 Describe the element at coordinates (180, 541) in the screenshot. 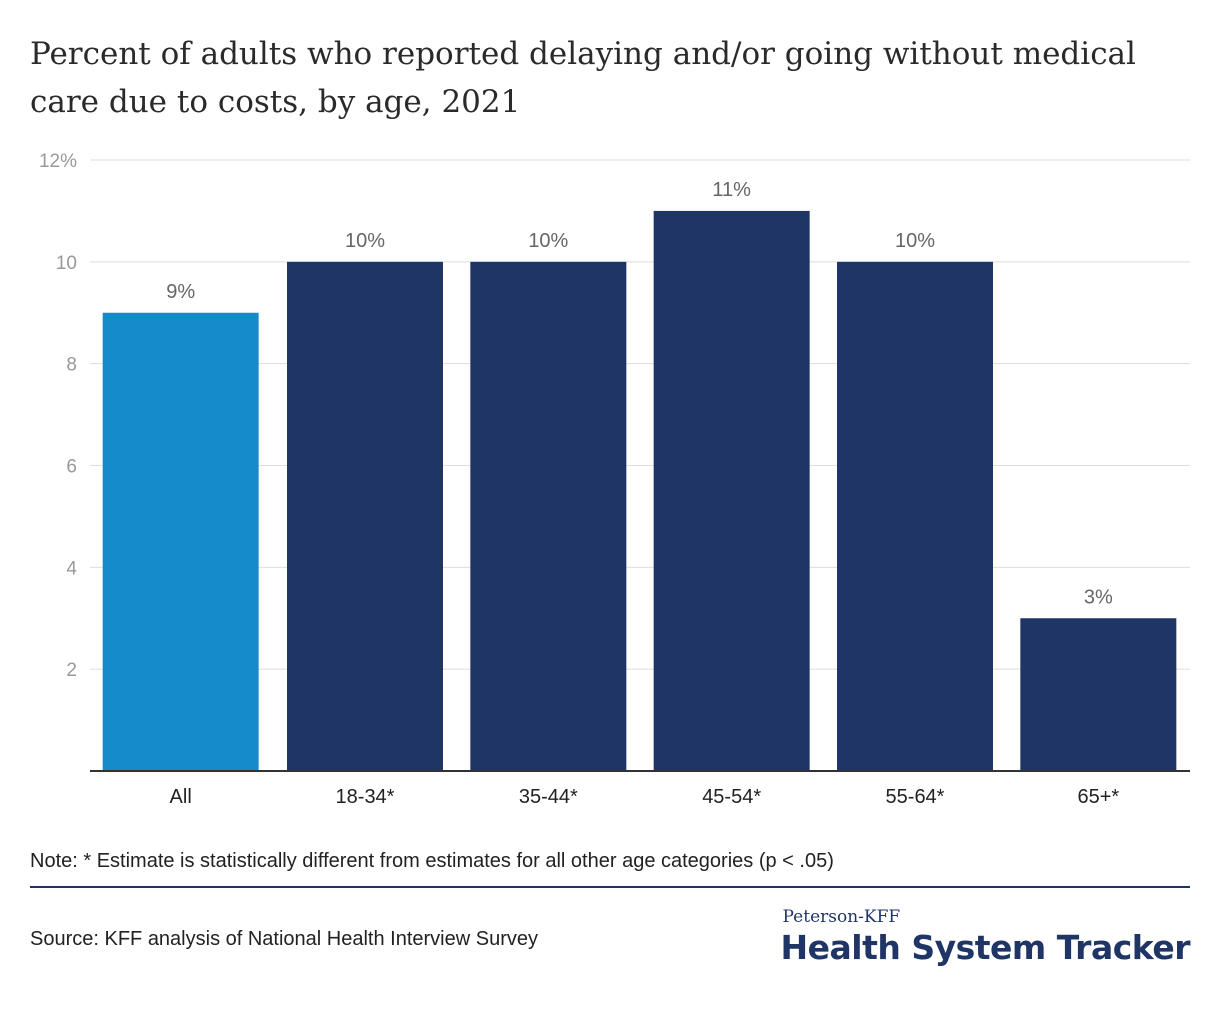

I see `bar-all` at that location.